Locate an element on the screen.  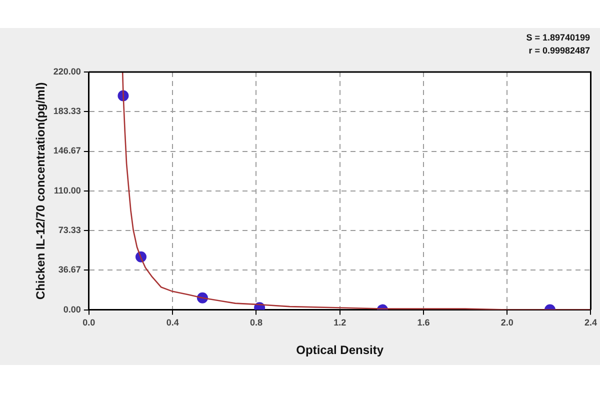
y-tick-label: 0.00 is located at coordinates (72, 309).